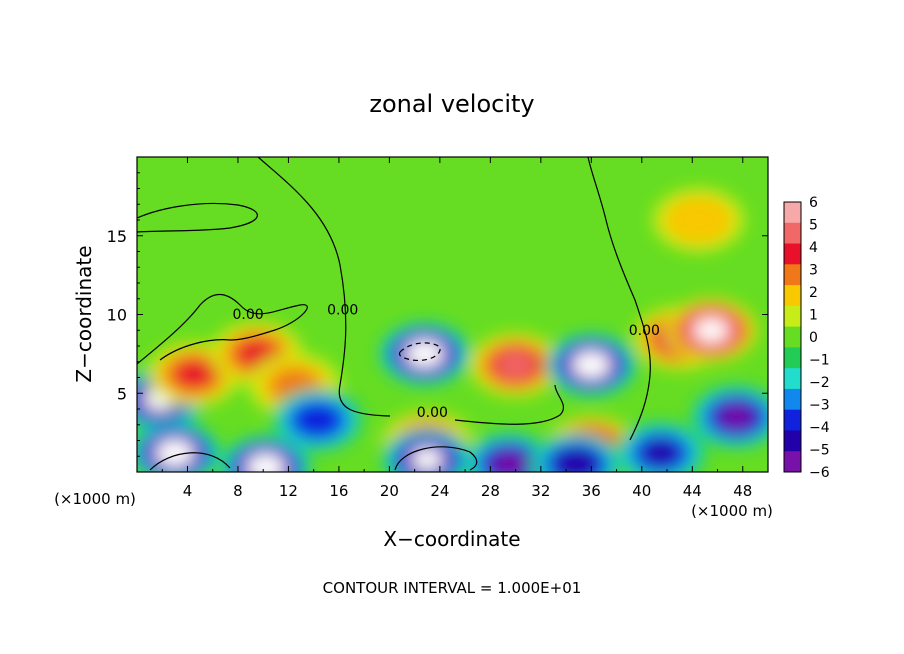 This screenshot has height=654, width=904. I want to click on colorbar-label: −6, so click(819, 473).